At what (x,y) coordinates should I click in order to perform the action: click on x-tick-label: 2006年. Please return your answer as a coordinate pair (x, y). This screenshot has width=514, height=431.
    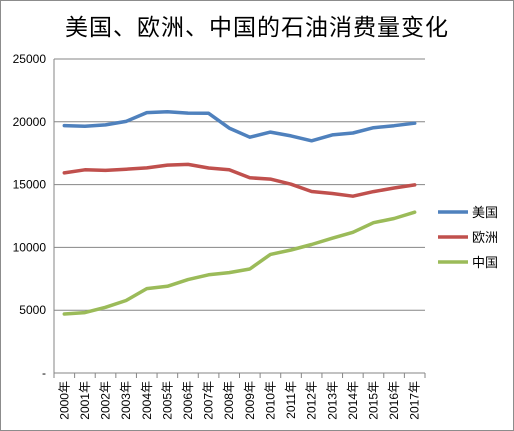
    Looking at the image, I should click on (188, 400).